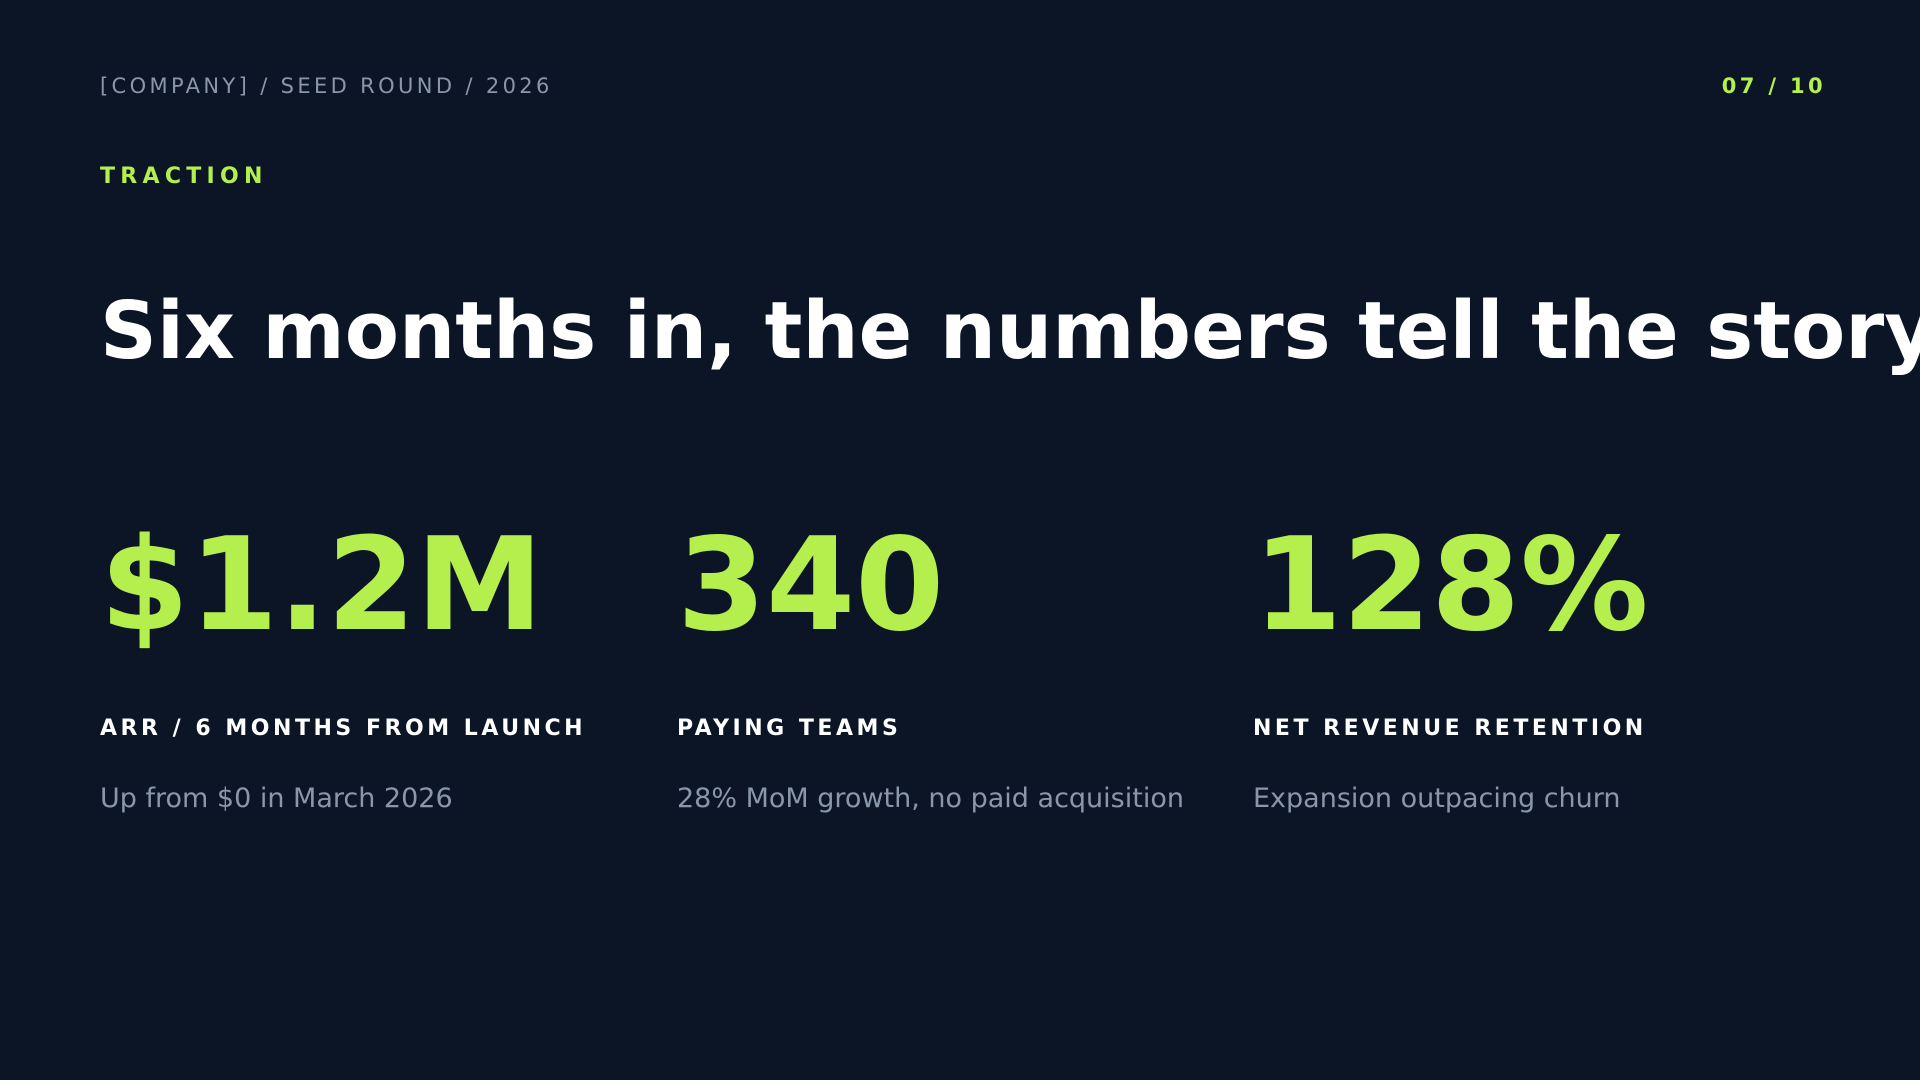 This screenshot has height=1080, width=1920. What do you see at coordinates (343, 728) in the screenshot?
I see `stat-label: ARR / 6 MONTHS FROM LAUNCH` at bounding box center [343, 728].